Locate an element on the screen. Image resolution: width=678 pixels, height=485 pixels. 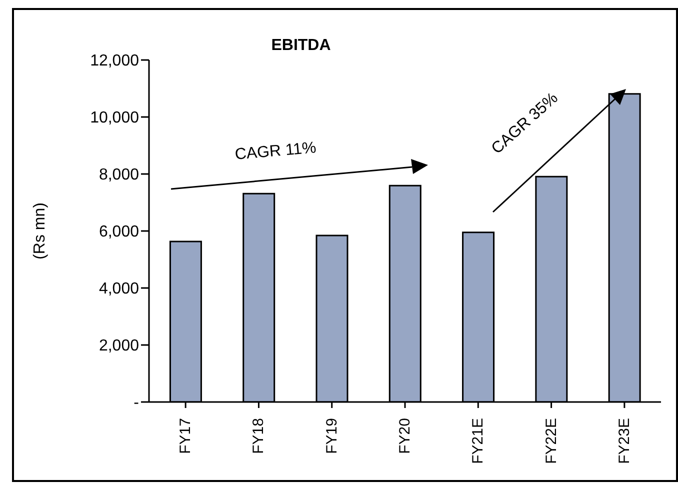
y-tick-label: 2,000 is located at coordinates (119, 346).